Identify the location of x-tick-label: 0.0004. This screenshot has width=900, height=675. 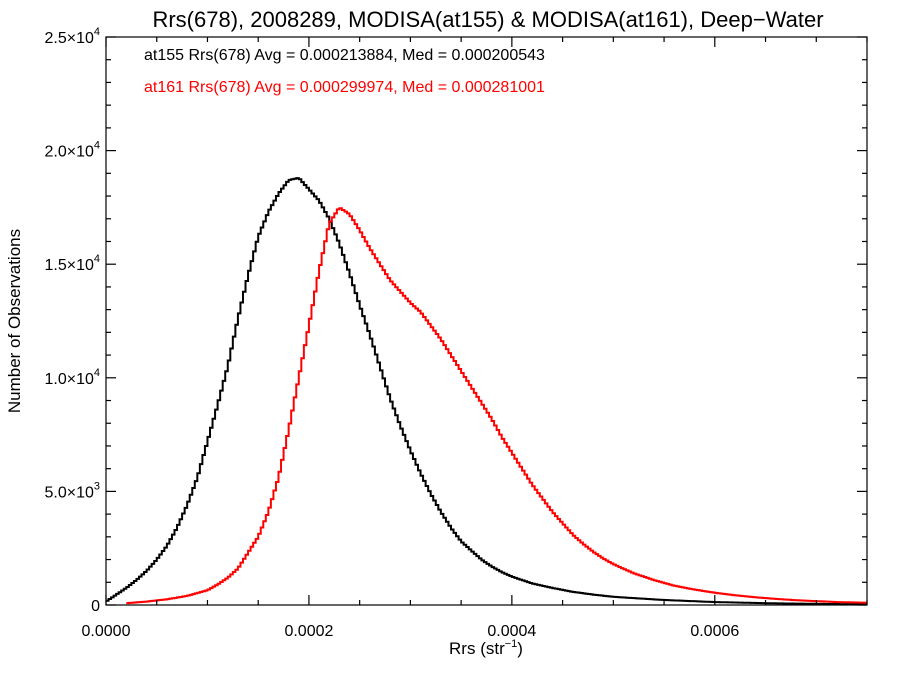
(511, 631).